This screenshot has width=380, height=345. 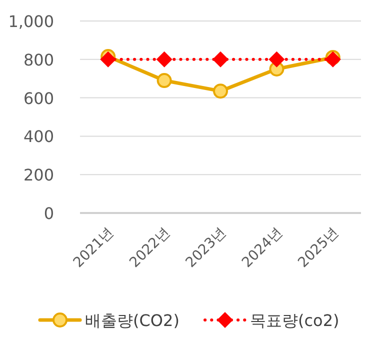 What do you see at coordinates (132, 320) in the screenshot?
I see `legend-label: 배출량(CO2)` at bounding box center [132, 320].